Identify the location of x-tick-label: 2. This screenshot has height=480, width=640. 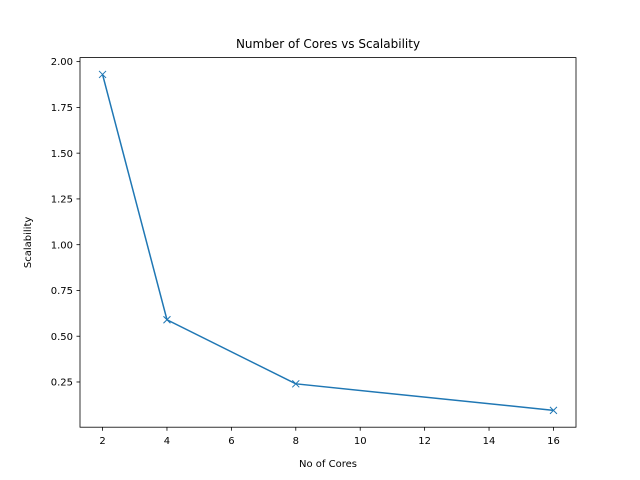
(102, 441).